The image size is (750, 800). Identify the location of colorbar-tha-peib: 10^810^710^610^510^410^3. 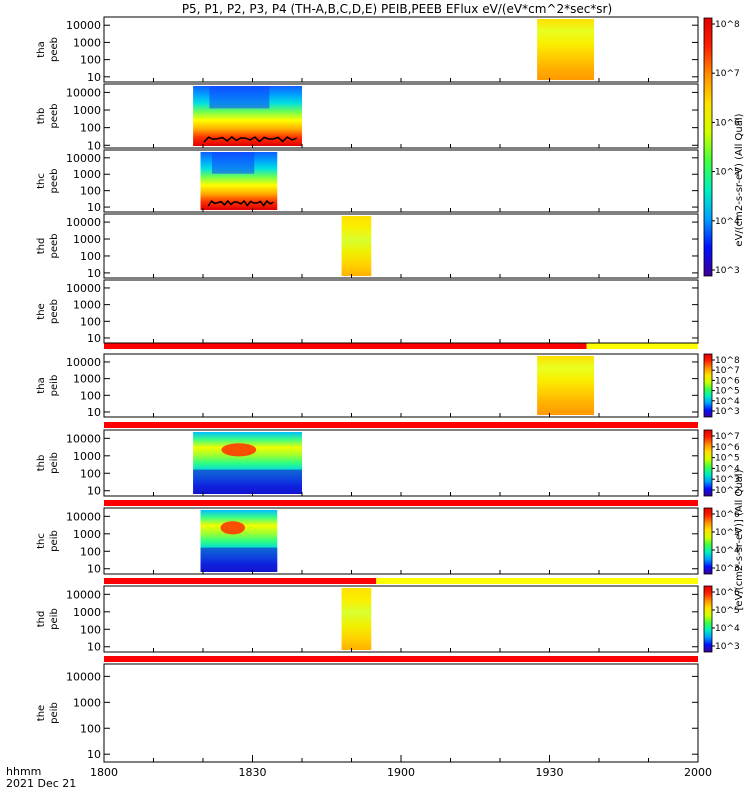
(721, 385).